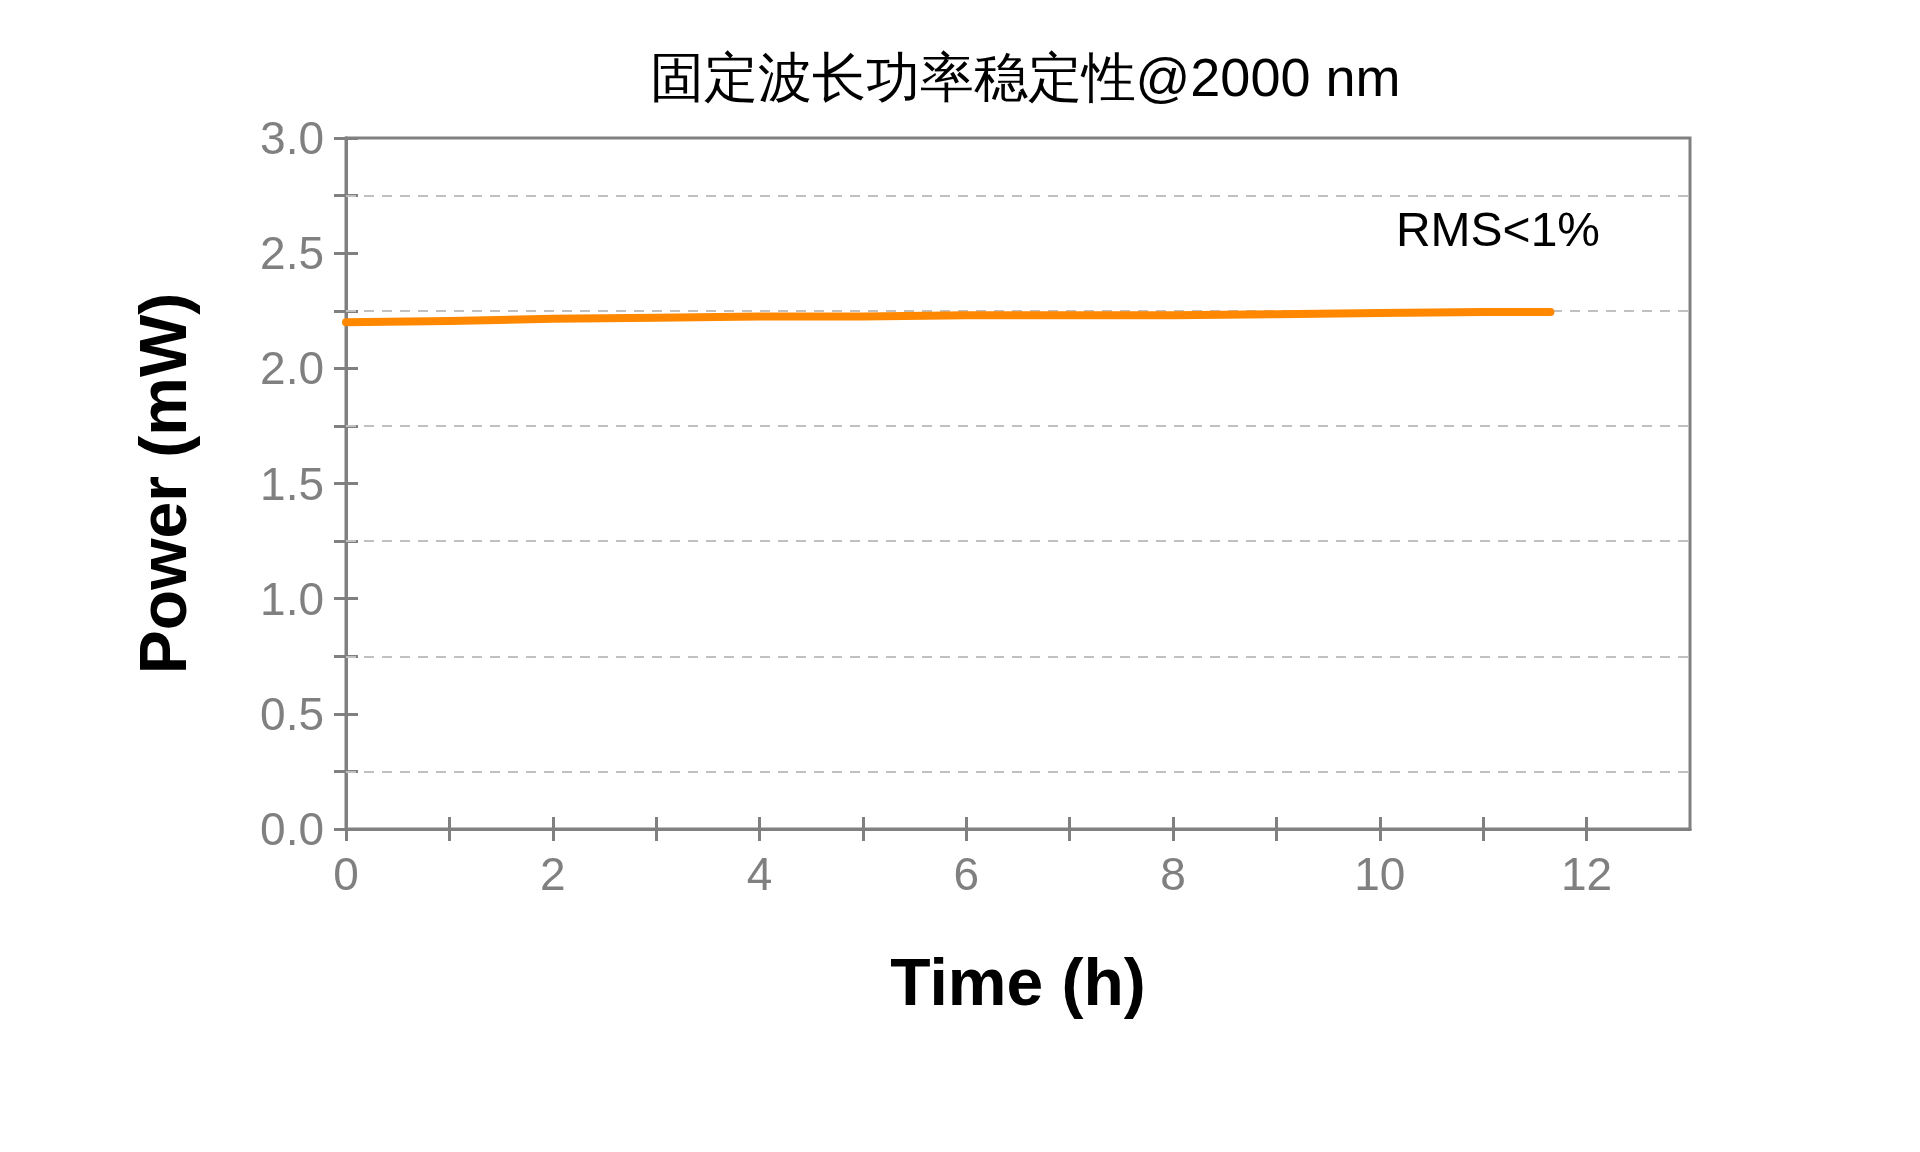 This screenshot has height=1152, width=1920. I want to click on y-tick-label: 0.0, so click(292, 829).